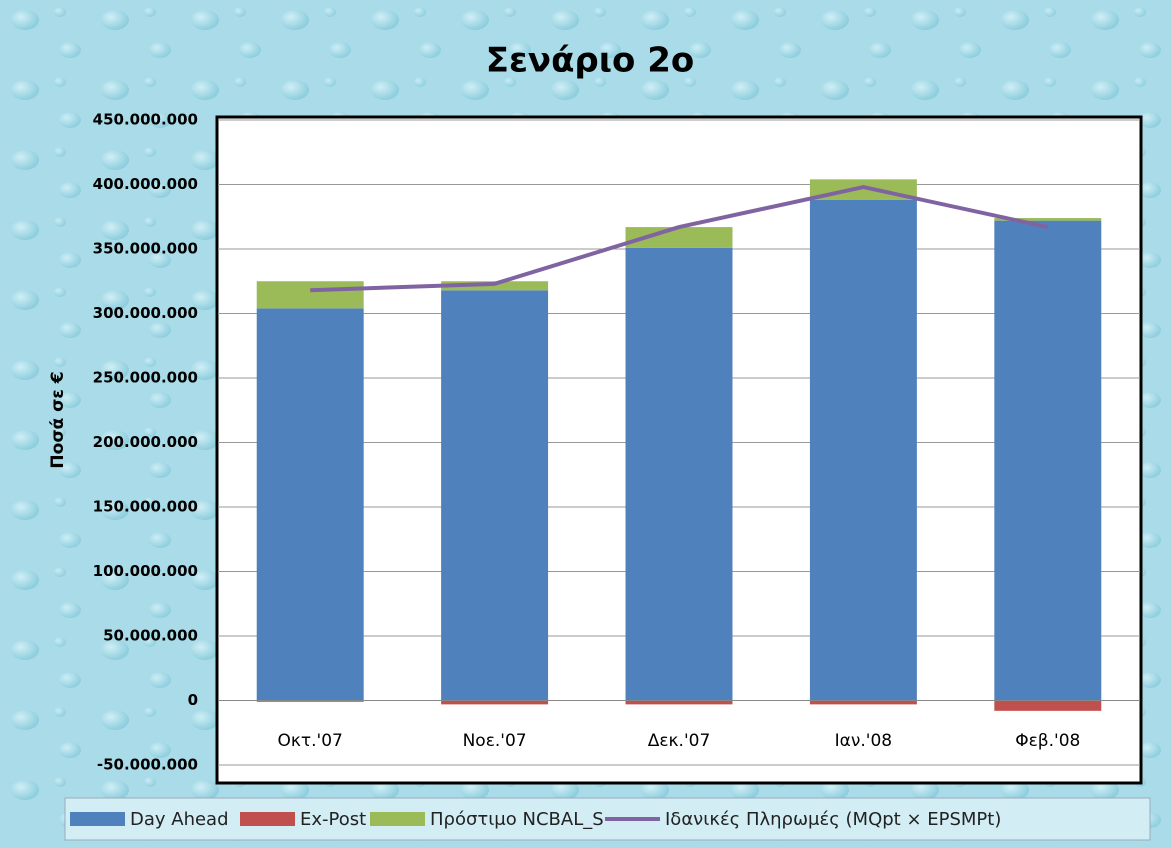 The height and width of the screenshot is (848, 1171). Describe the element at coordinates (145, 442) in the screenshot. I see `y-tick-label: 200.000.000` at that location.